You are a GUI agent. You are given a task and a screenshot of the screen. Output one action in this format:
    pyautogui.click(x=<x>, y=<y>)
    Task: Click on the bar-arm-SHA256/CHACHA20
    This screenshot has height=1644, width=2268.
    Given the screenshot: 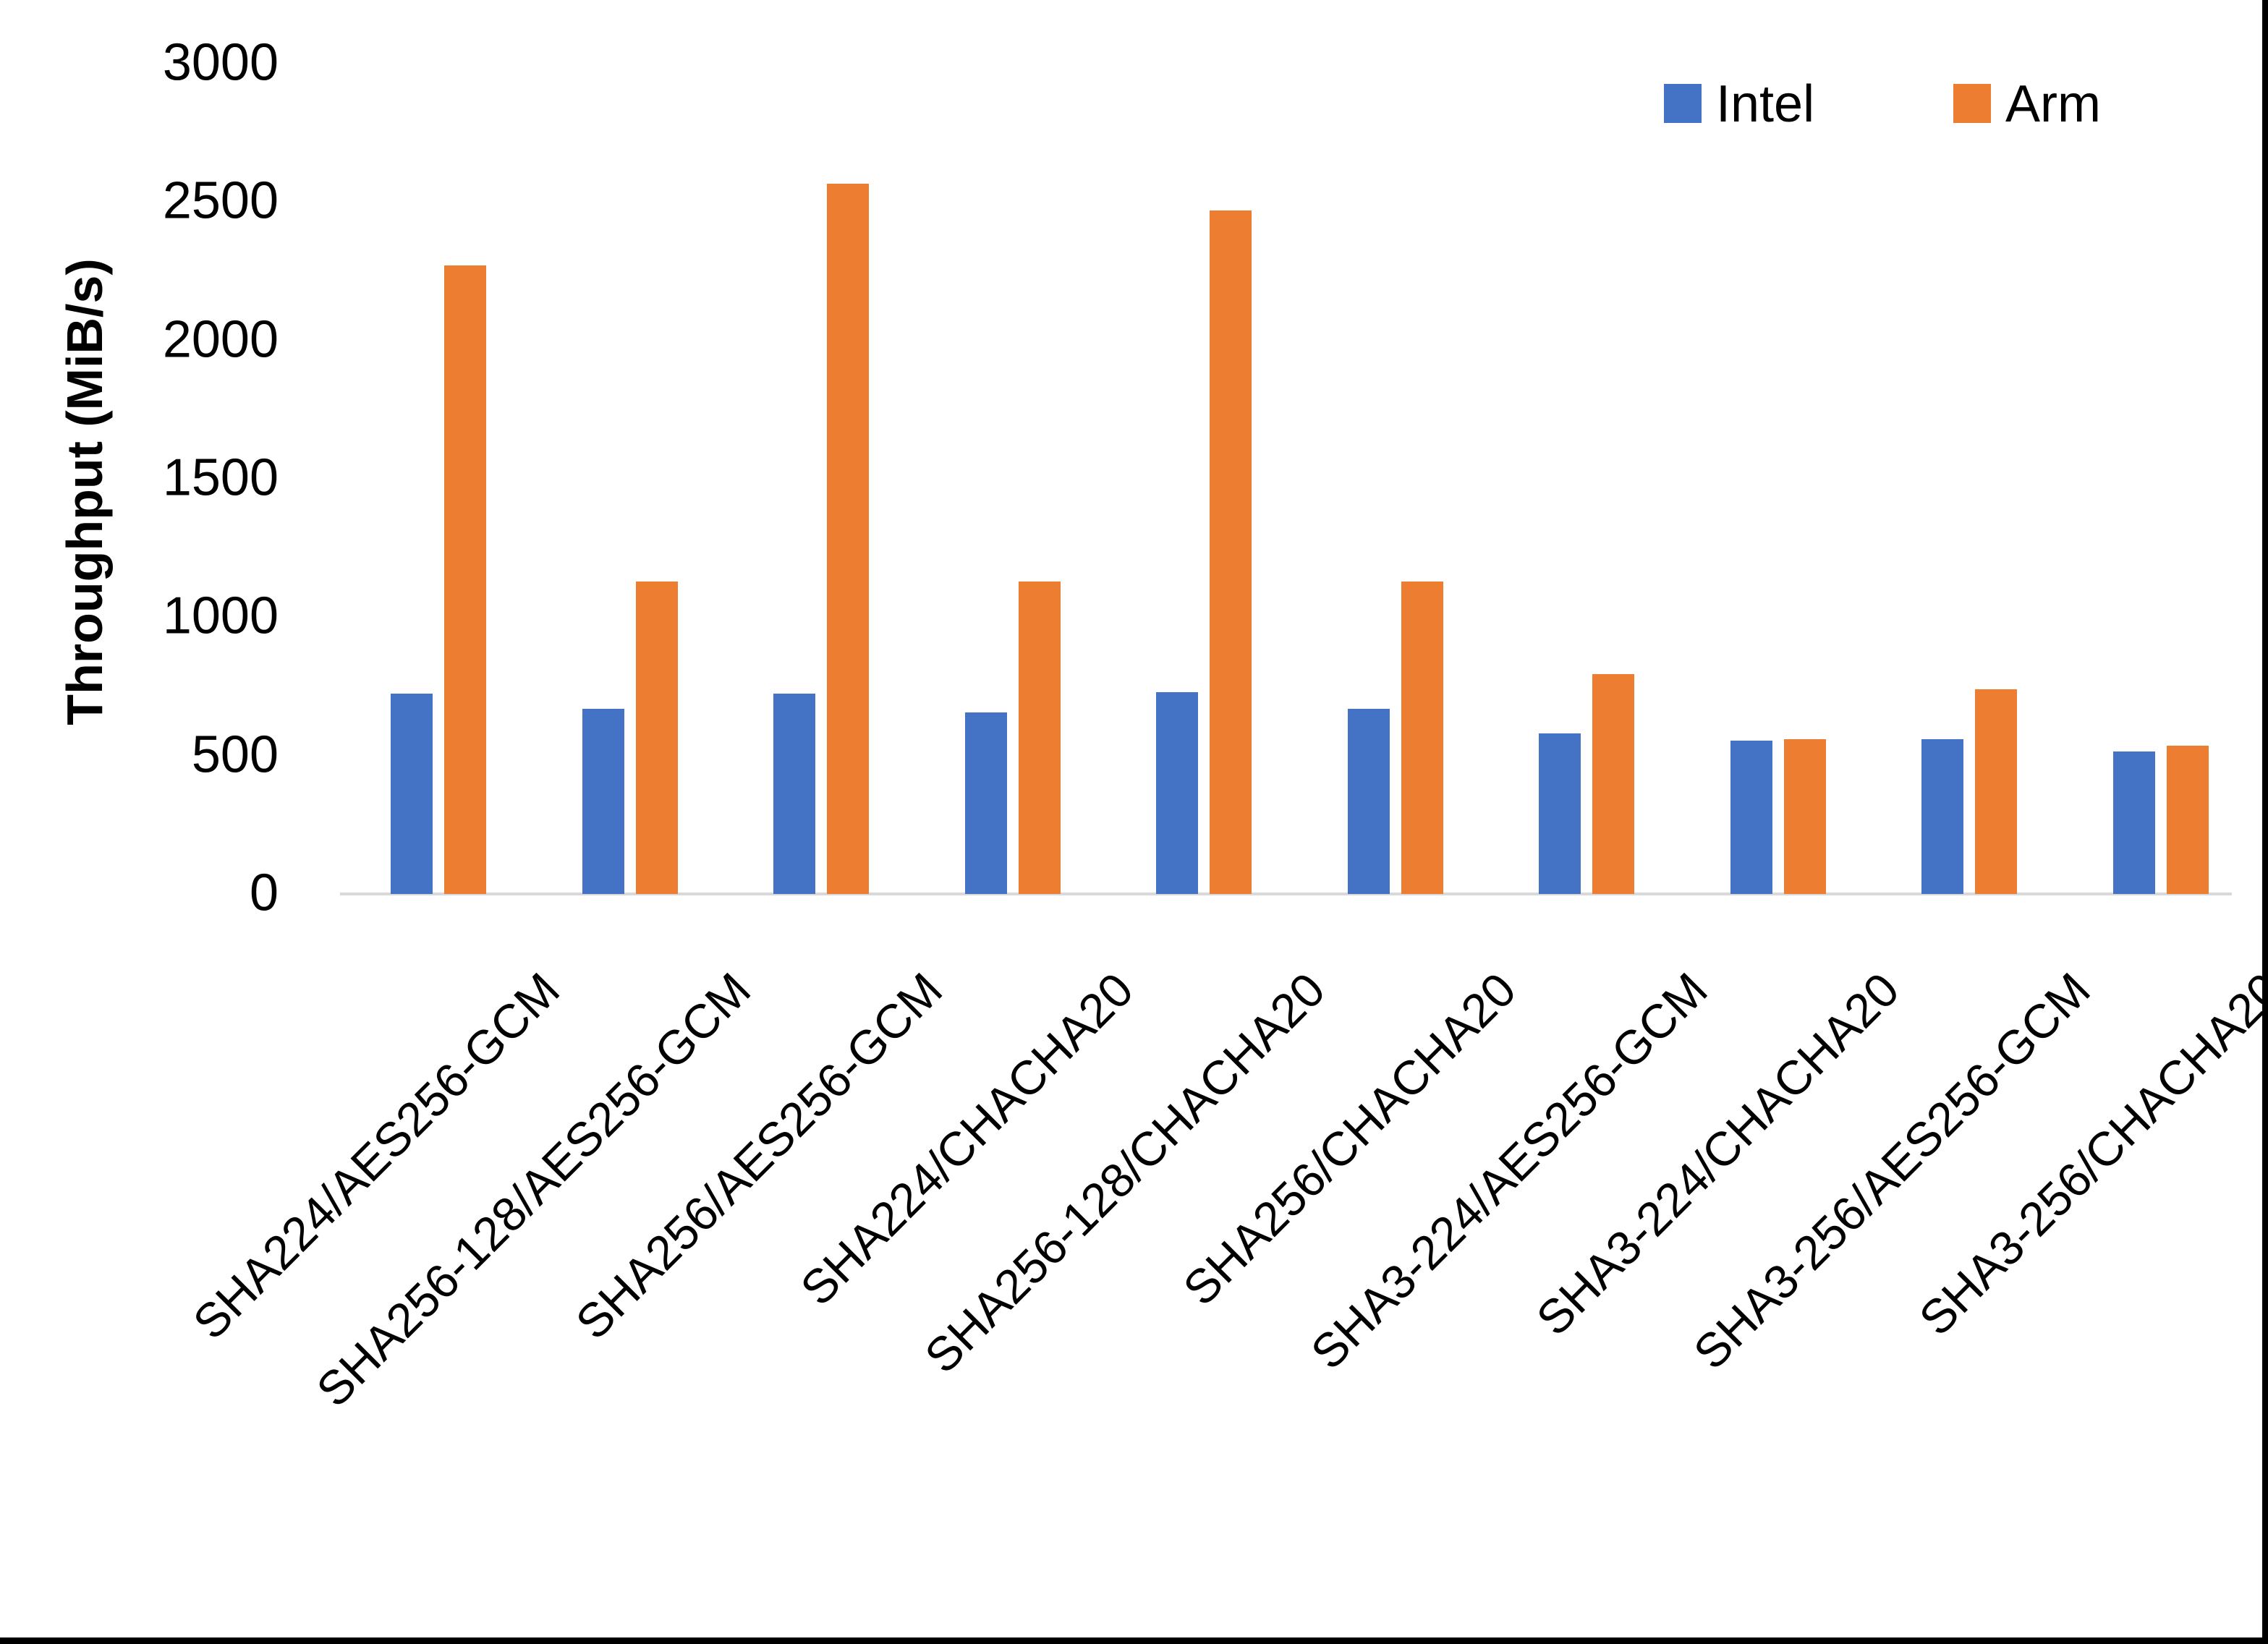 What is the action you would take?
    pyautogui.click(x=1422, y=738)
    